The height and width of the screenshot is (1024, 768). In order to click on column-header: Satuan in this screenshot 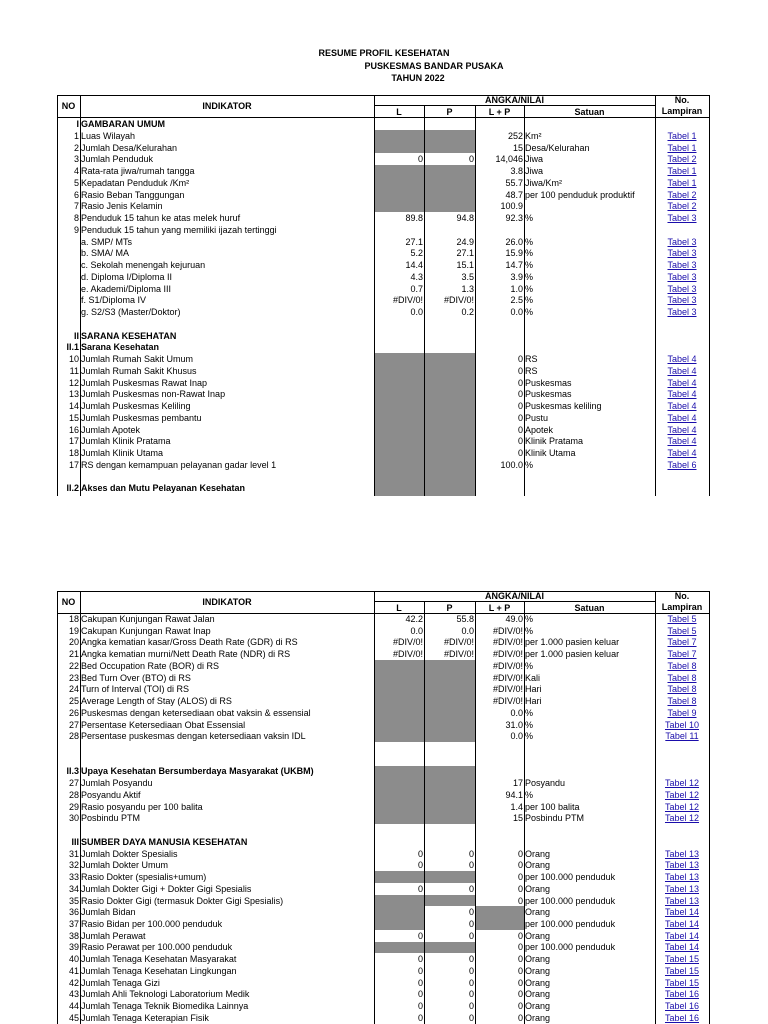, I will do `click(589, 112)`.